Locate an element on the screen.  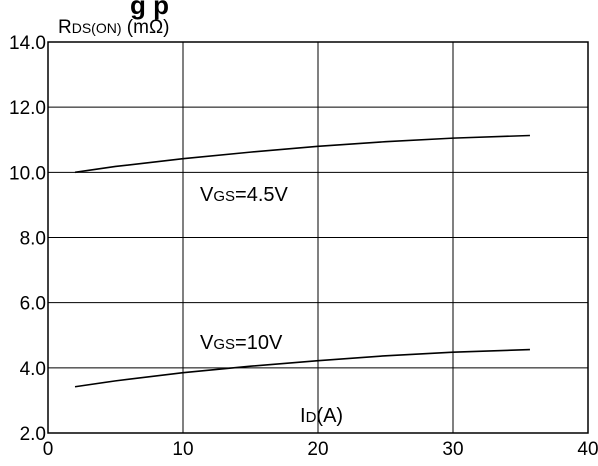
y-tick-labels: 2.0 4.0 6.0 8.0 10.0 12.0 14.0 is located at coordinates (27, 239).